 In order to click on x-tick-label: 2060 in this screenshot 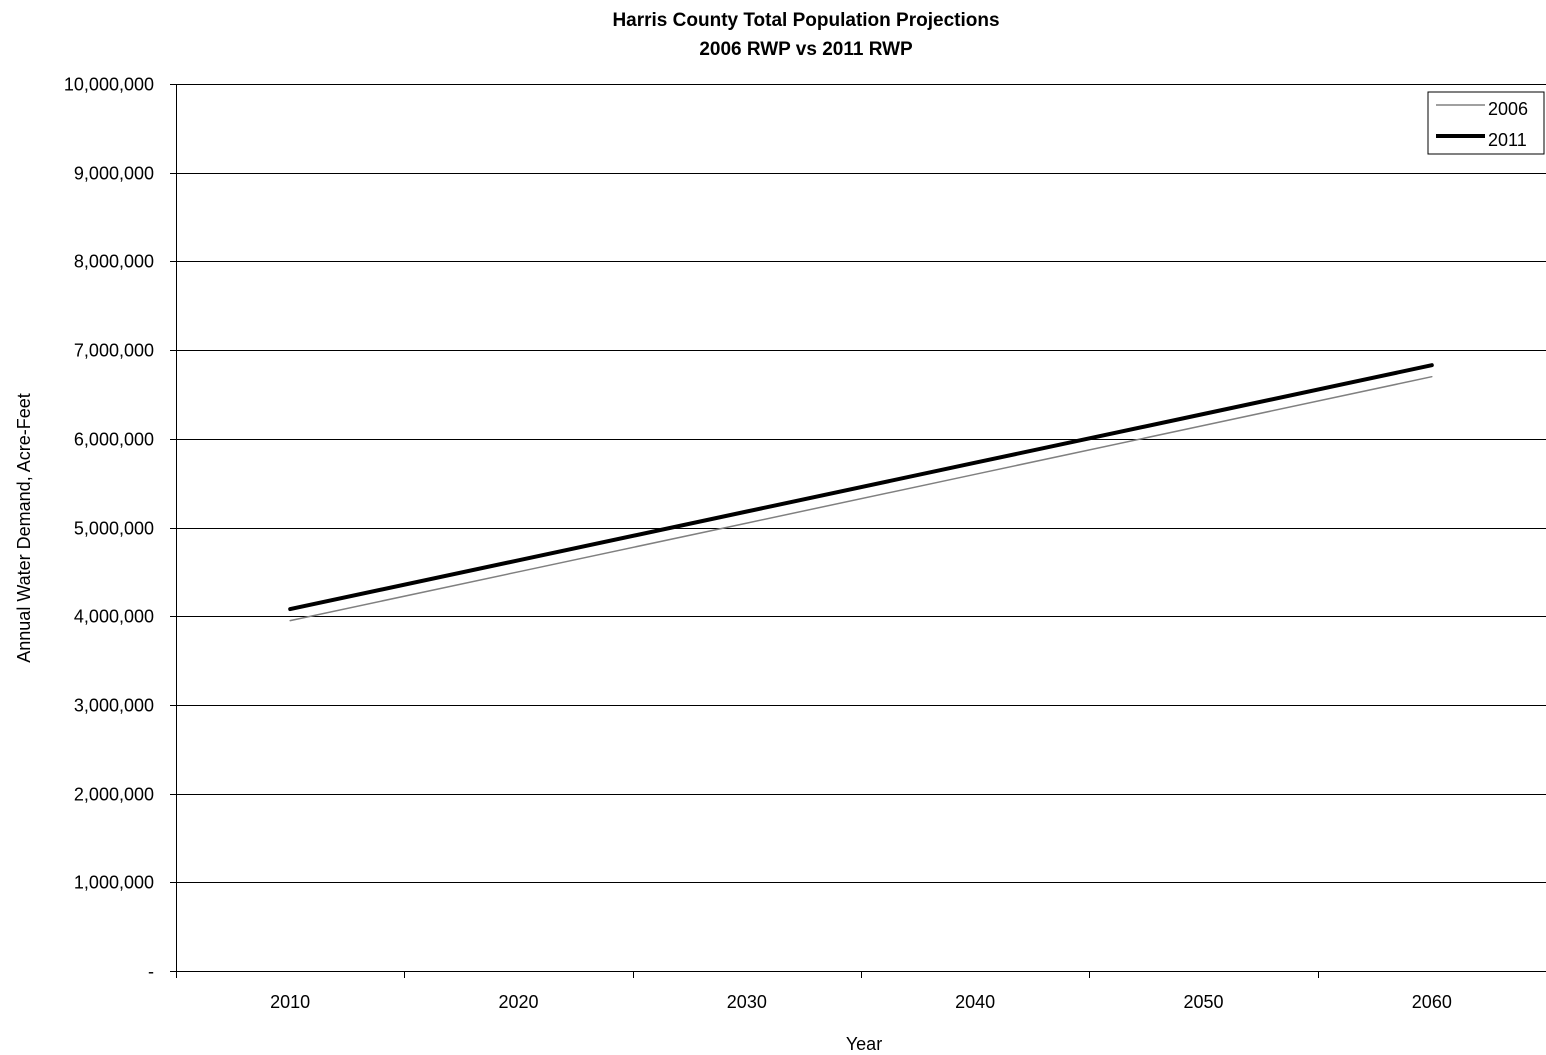, I will do `click(1432, 1002)`.